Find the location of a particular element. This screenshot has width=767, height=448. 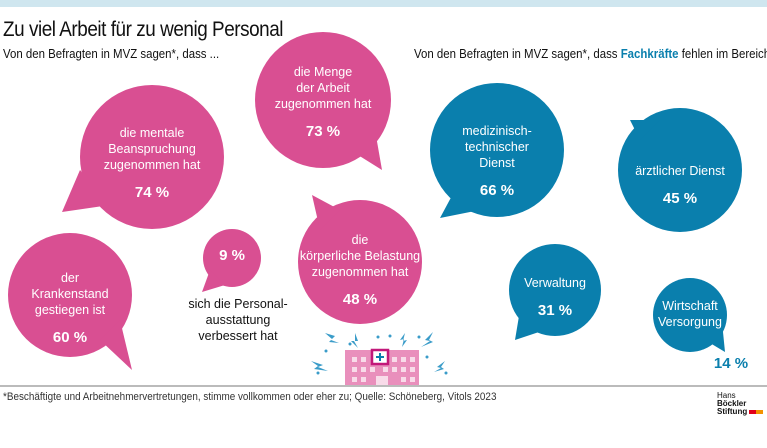

label-line: technischer is located at coordinates (497, 147).